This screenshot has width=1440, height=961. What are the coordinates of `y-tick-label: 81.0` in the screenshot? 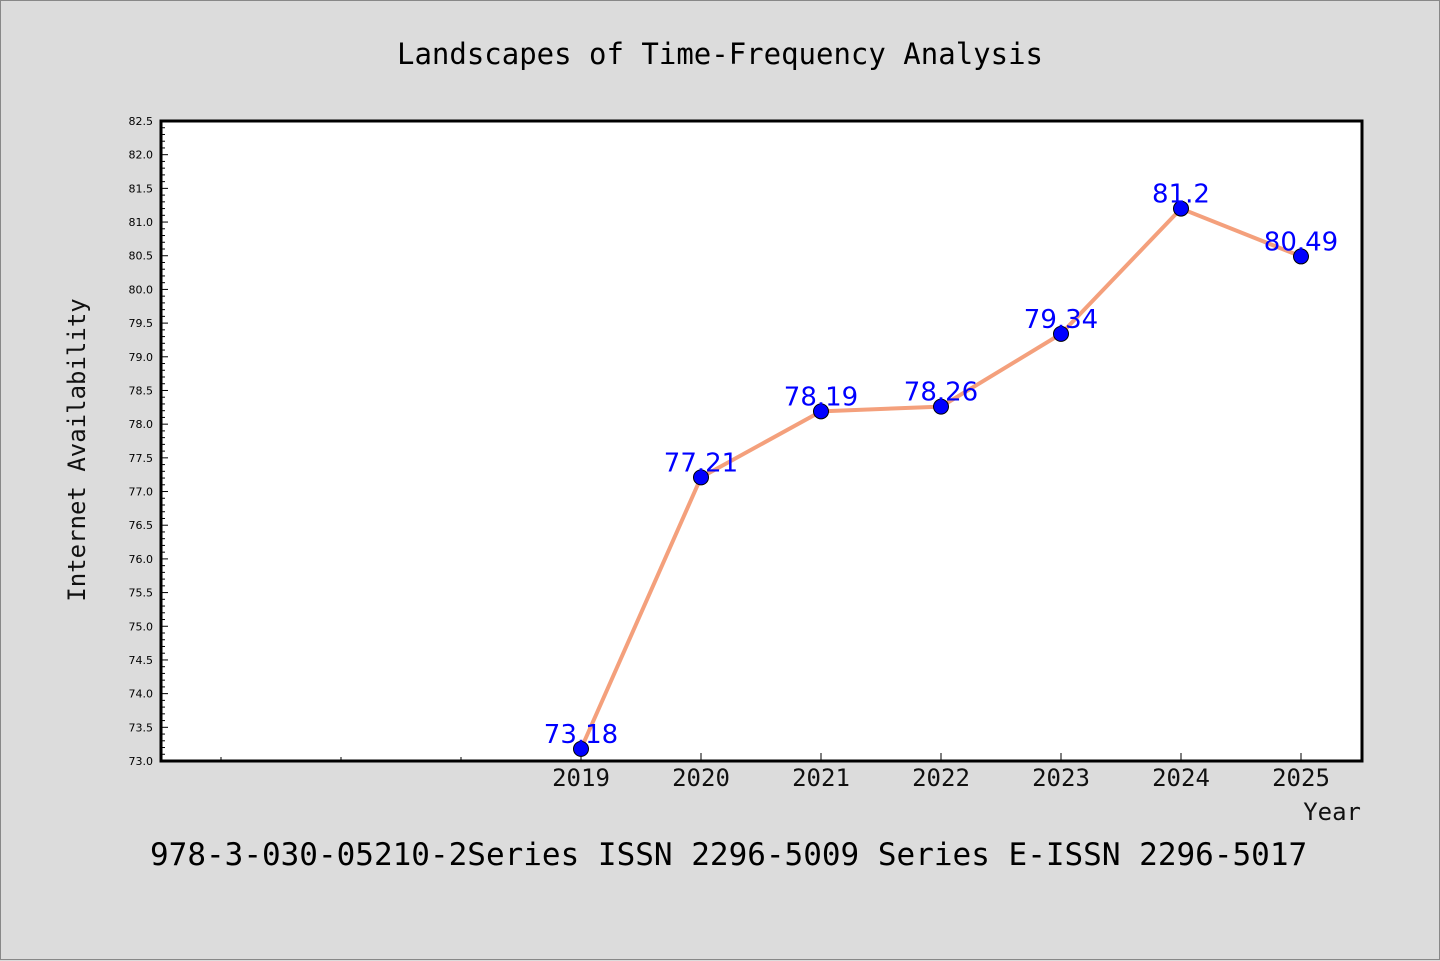 It's located at (141, 222).